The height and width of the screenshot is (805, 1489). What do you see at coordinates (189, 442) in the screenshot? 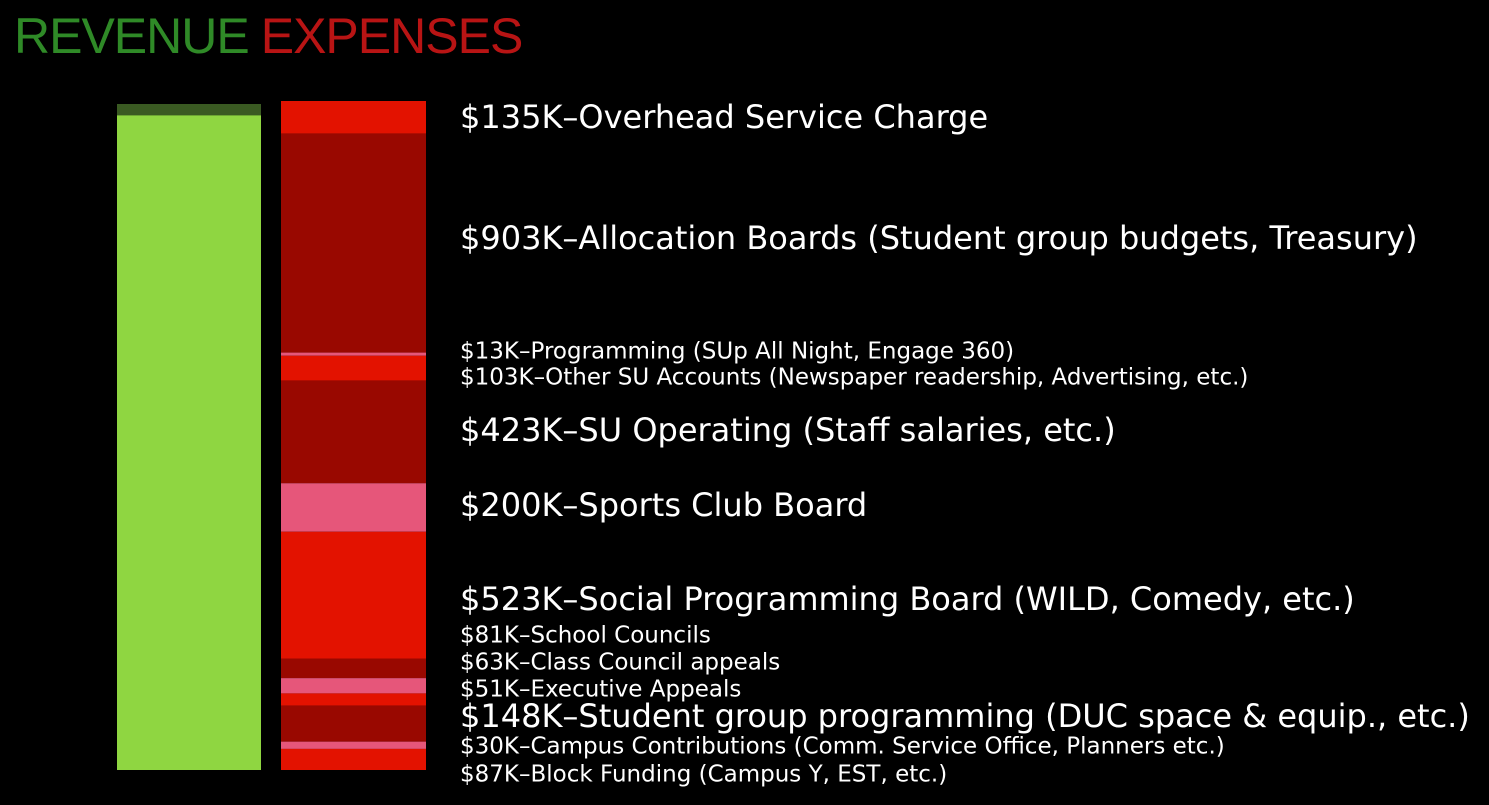
I see `revenue-bar` at bounding box center [189, 442].